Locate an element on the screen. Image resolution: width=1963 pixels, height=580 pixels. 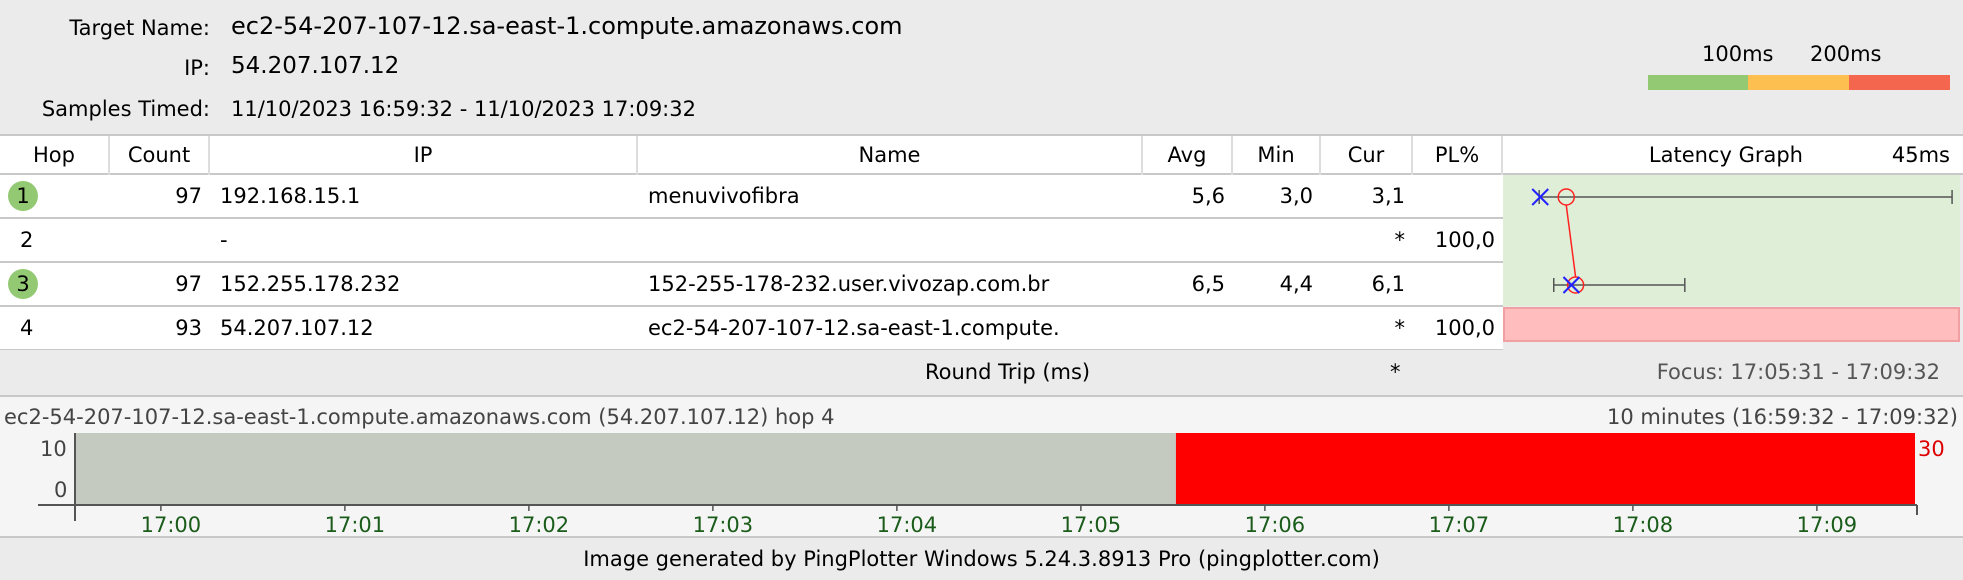
table-row: 2 - * 100,0 is located at coordinates (751, 241).